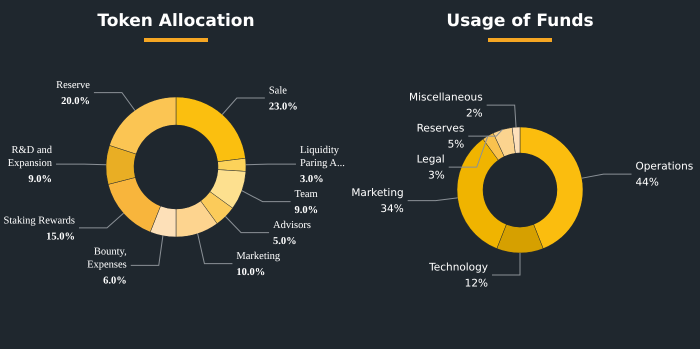 This screenshot has height=349, width=700. Describe the element at coordinates (176, 21) in the screenshot. I see `chart-title: Token Allocation` at that location.